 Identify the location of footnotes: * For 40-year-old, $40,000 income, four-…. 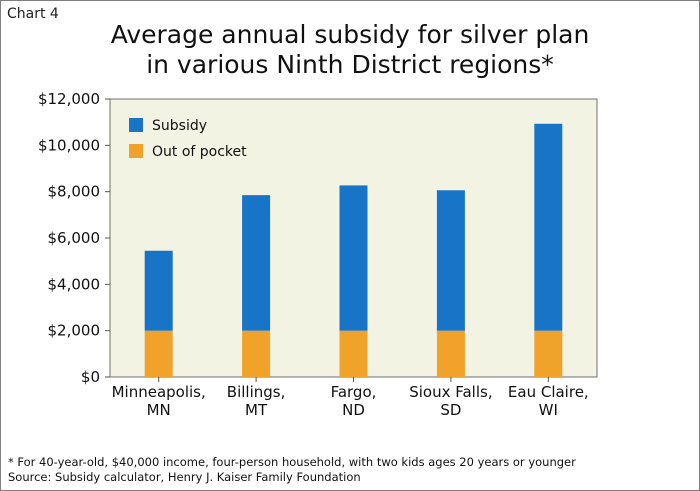
(292, 470).